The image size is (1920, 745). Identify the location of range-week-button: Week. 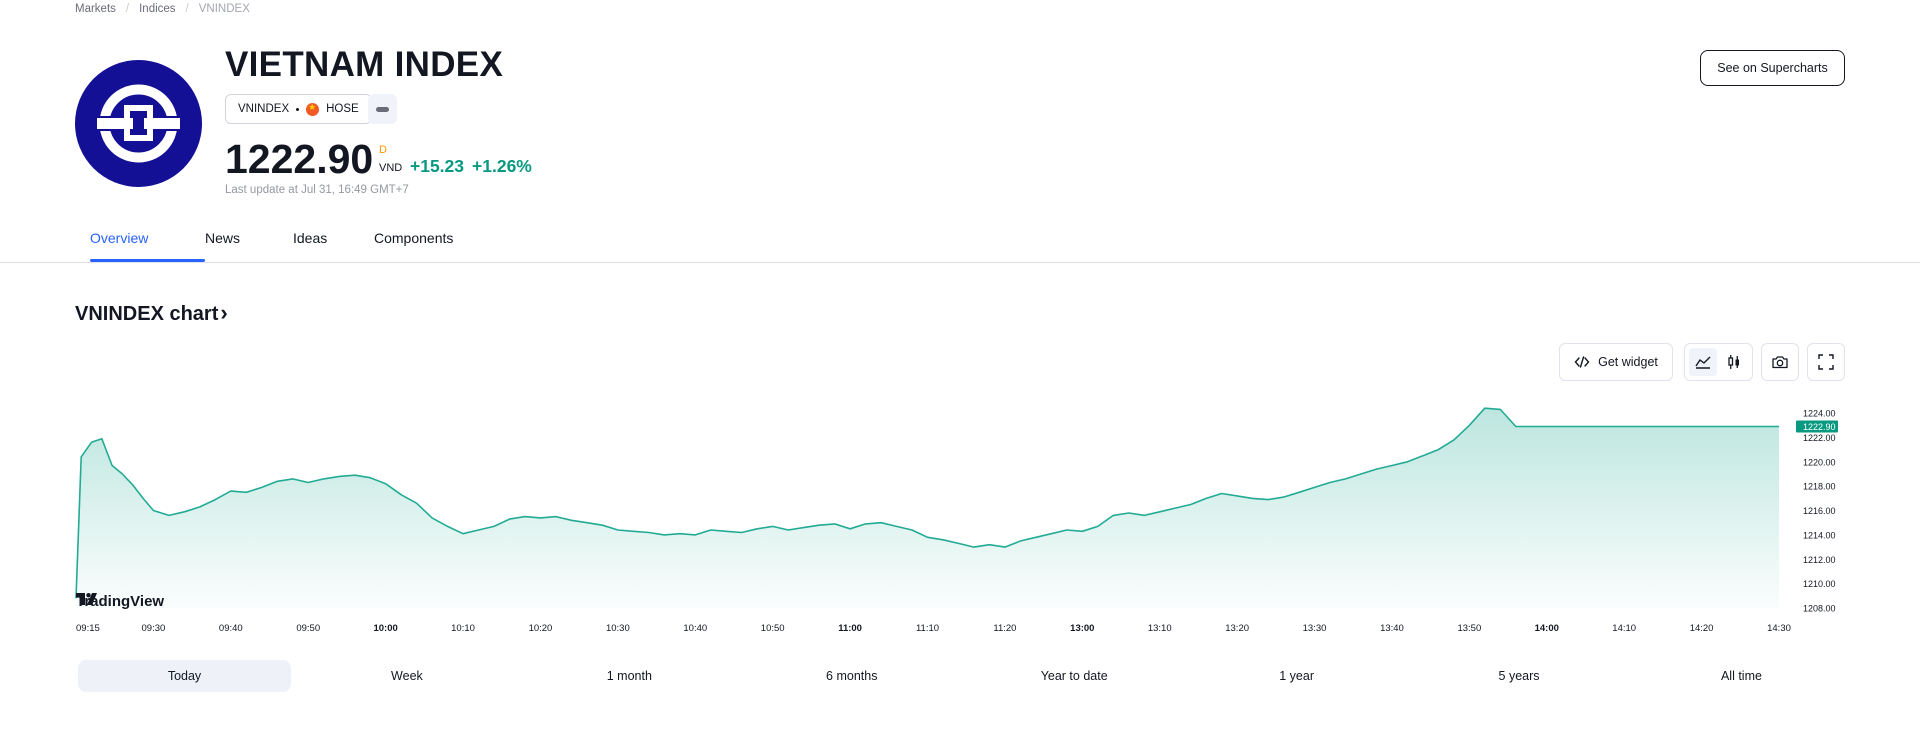
(407, 676).